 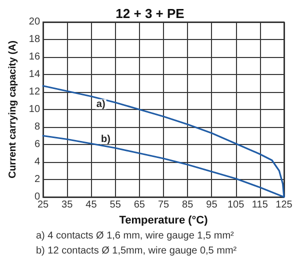 What do you see at coordinates (140, 205) in the screenshot?
I see `x-tick-label: 65` at bounding box center [140, 205].